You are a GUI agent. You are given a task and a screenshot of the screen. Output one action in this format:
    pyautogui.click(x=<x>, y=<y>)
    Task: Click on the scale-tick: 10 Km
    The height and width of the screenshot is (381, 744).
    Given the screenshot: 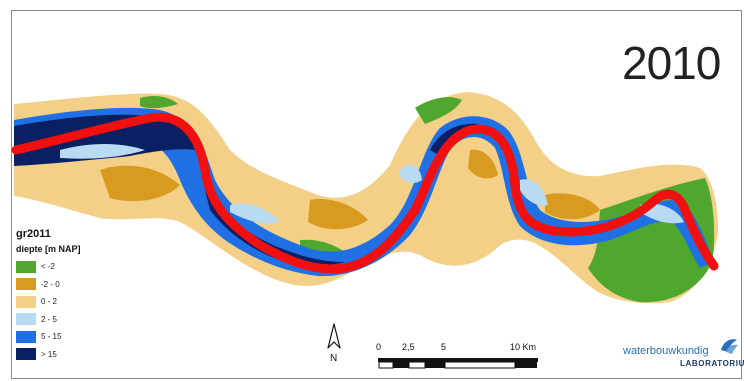 What is the action you would take?
    pyautogui.click(x=523, y=347)
    